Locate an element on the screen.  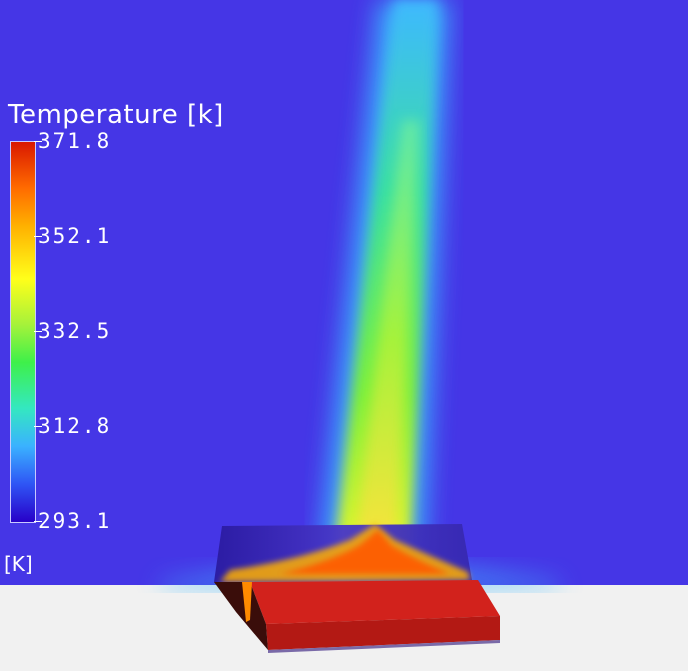
block-base is located at coordinates (384, 646).